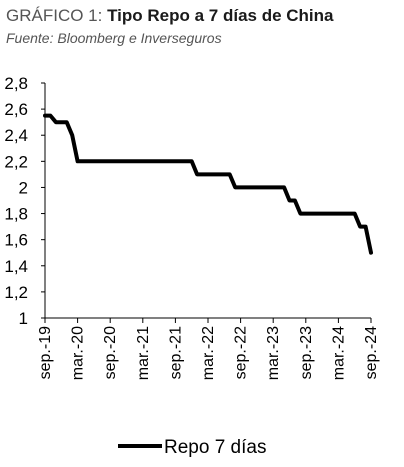 This screenshot has height=467, width=404. I want to click on chart-legend: Repo 7 días, so click(192, 447).